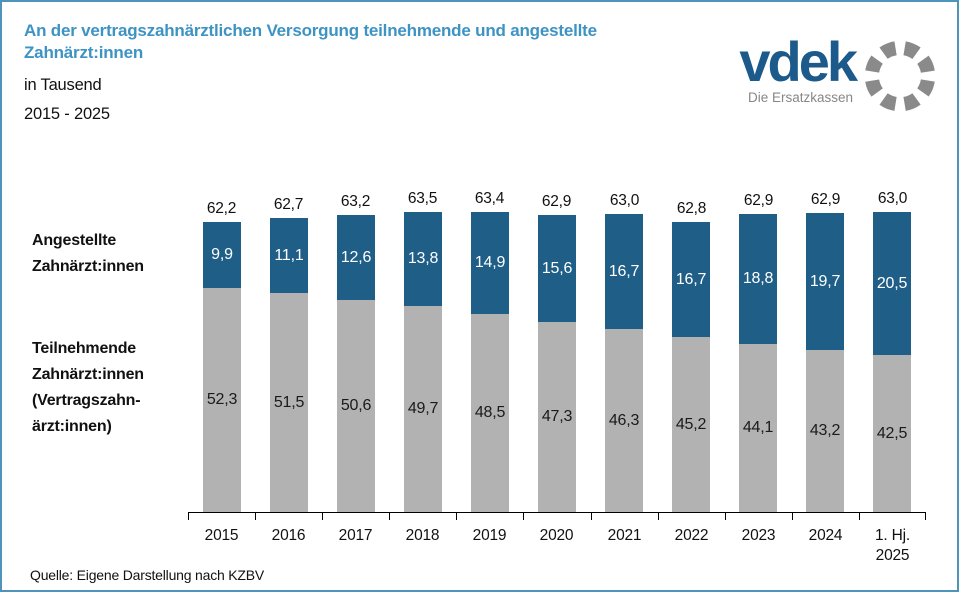 This screenshot has height=592, width=959. Describe the element at coordinates (355, 535) in the screenshot. I see `x-axis-label: 2017` at that location.